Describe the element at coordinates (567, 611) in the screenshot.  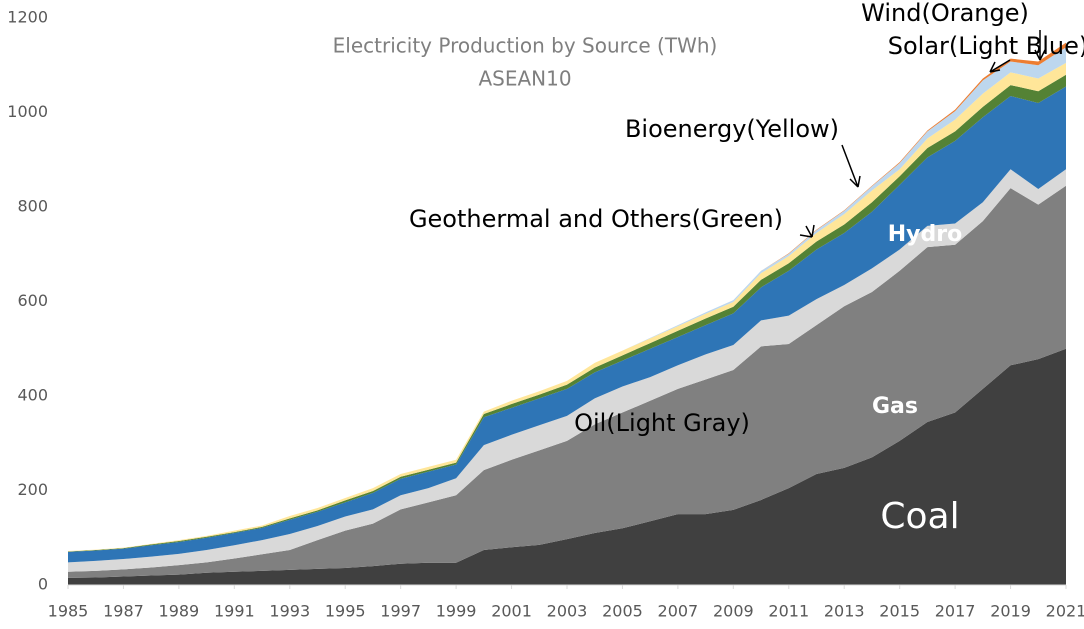
I see `x-tick-label: 2003` at that location.